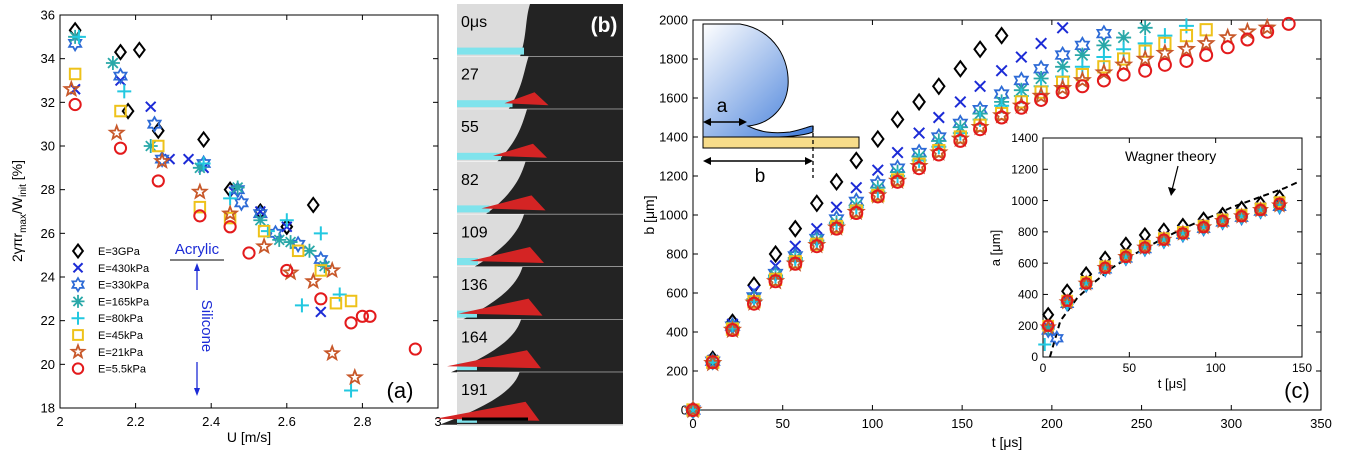 This screenshot has height=450, width=1346. What do you see at coordinates (604, 25) in the screenshot?
I see `panel-b-label: (b)` at bounding box center [604, 25].